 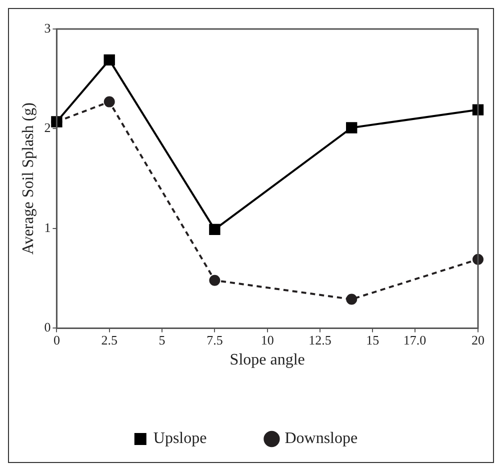 I want to click on x-tick-label: 12.5, so click(x=320, y=340).